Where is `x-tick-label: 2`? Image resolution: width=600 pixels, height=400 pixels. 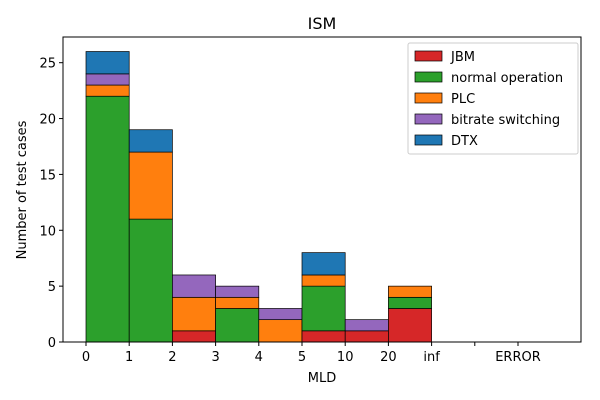 x-tick-label: 2 is located at coordinates (172, 357).